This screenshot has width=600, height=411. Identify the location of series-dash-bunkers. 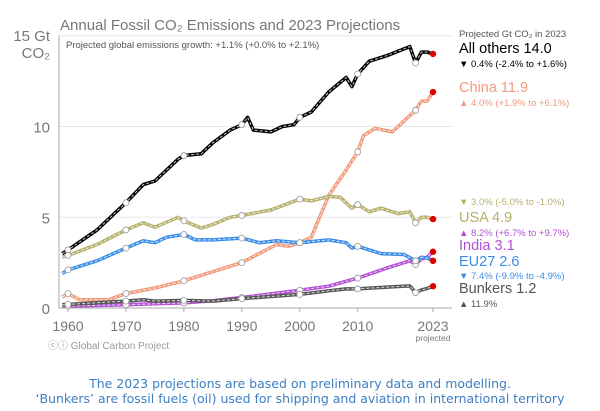
(248, 295).